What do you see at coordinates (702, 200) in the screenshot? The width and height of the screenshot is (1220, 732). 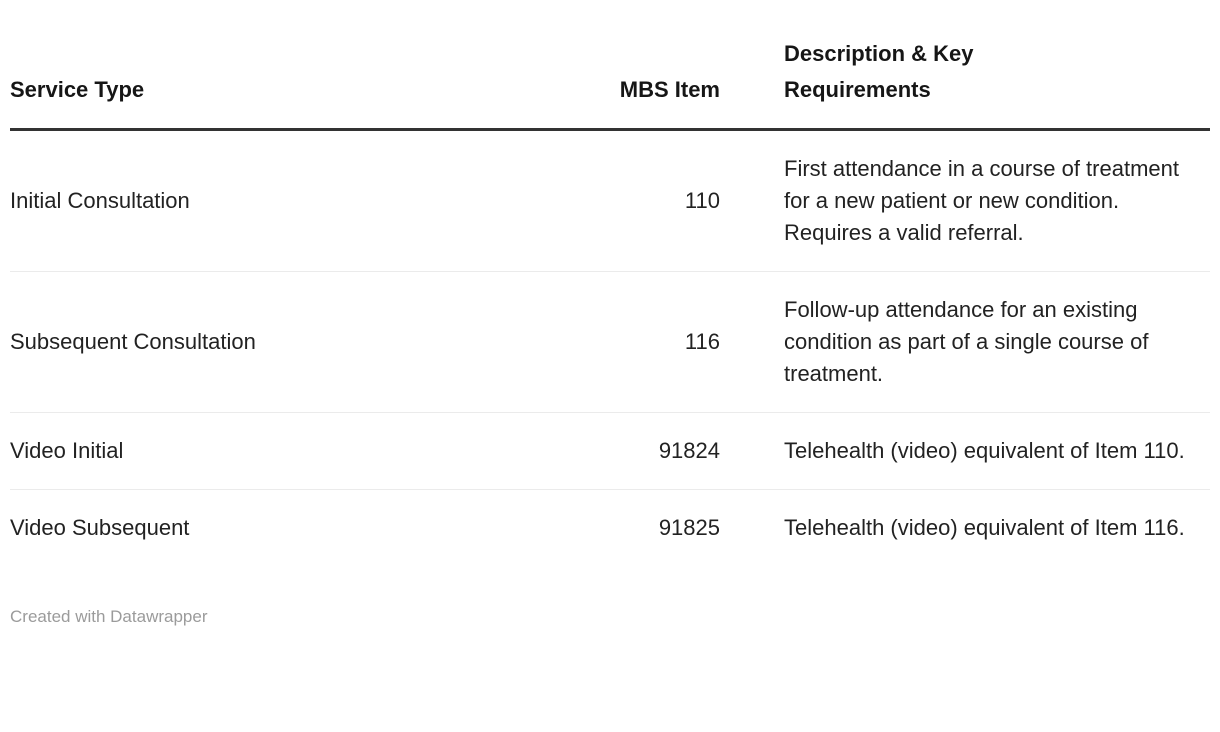 I see `cell-mbs-item: 110` at bounding box center [702, 200].